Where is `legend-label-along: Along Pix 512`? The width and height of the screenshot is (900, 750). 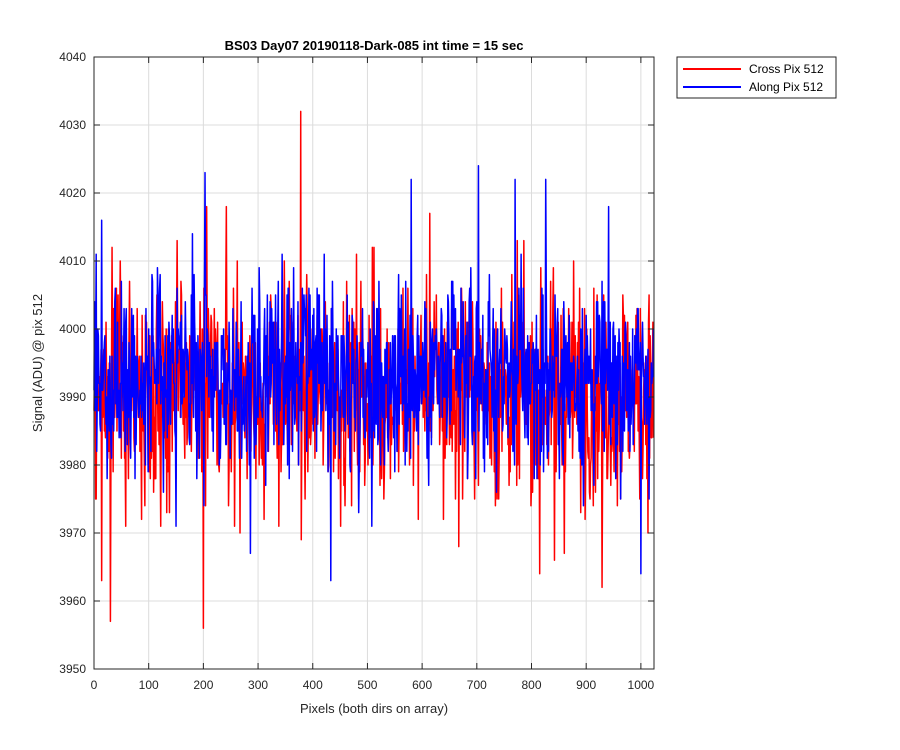
legend-label-along: Along Pix 512 is located at coordinates (786, 87).